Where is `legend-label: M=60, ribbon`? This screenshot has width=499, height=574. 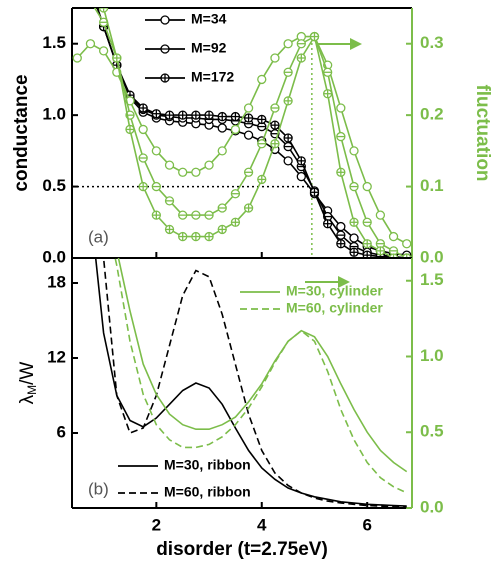 legend-label: M=60, ribbon is located at coordinates (207, 492).